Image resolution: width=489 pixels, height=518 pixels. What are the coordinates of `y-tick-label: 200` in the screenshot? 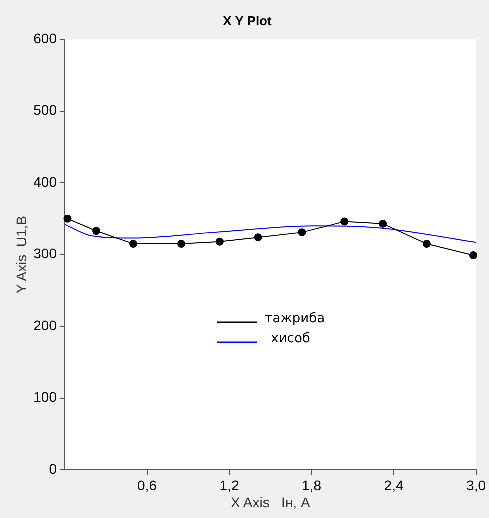 It's located at (46, 325).